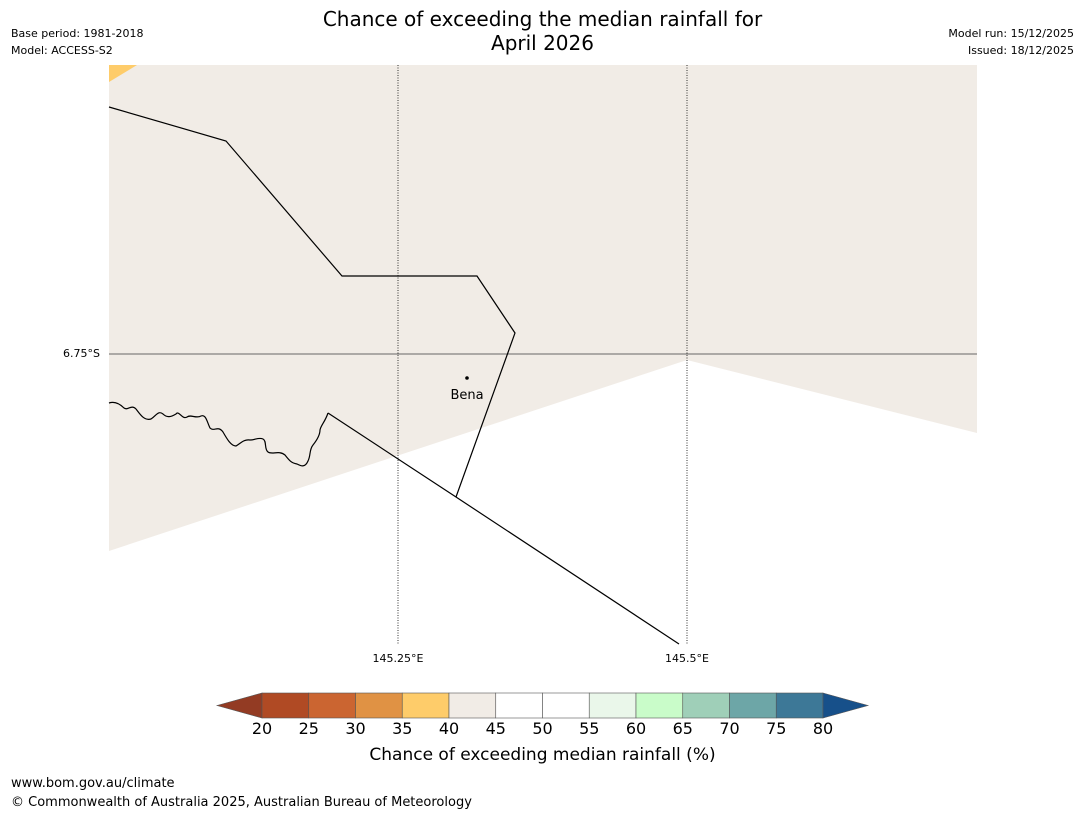  What do you see at coordinates (542, 755) in the screenshot?
I see `colorbar-title: Chance of exceeding median rainfall (%)` at bounding box center [542, 755].